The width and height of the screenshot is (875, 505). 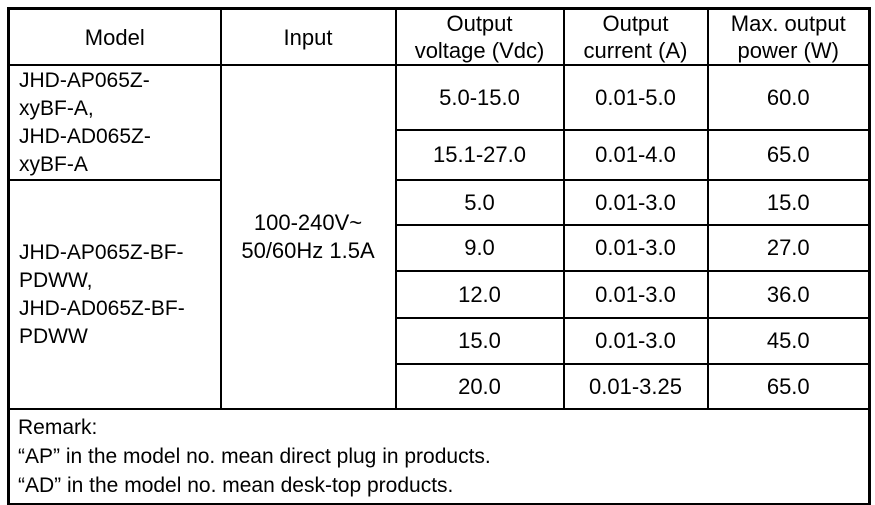 I want to click on voltage-cell: 20.0, so click(x=479, y=386).